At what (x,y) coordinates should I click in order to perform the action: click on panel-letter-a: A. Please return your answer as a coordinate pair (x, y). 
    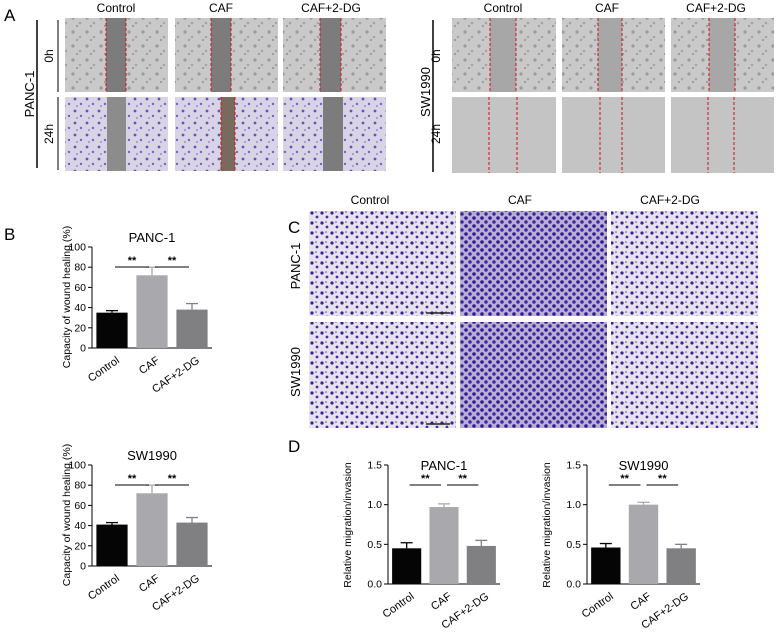
    Looking at the image, I should click on (10, 15).